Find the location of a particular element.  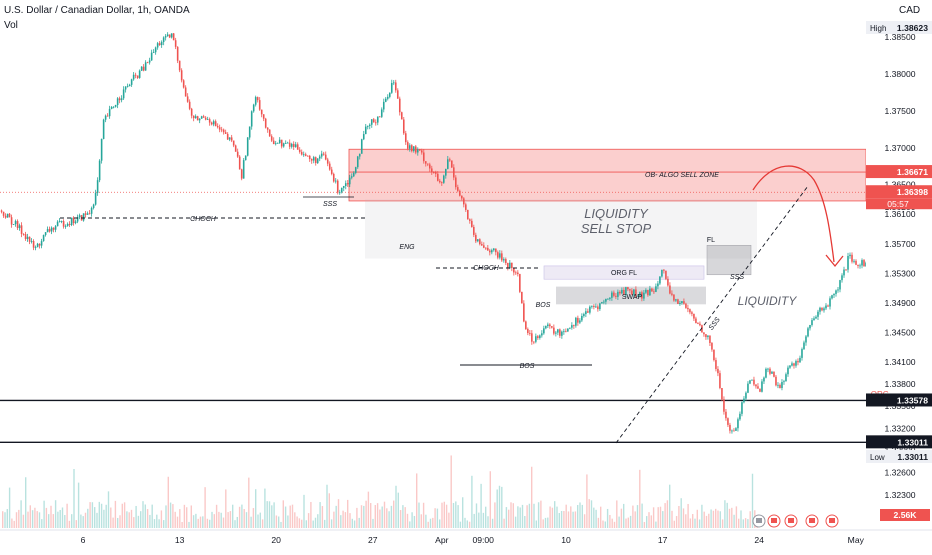

currency-label: CAD is located at coordinates (910, 10).